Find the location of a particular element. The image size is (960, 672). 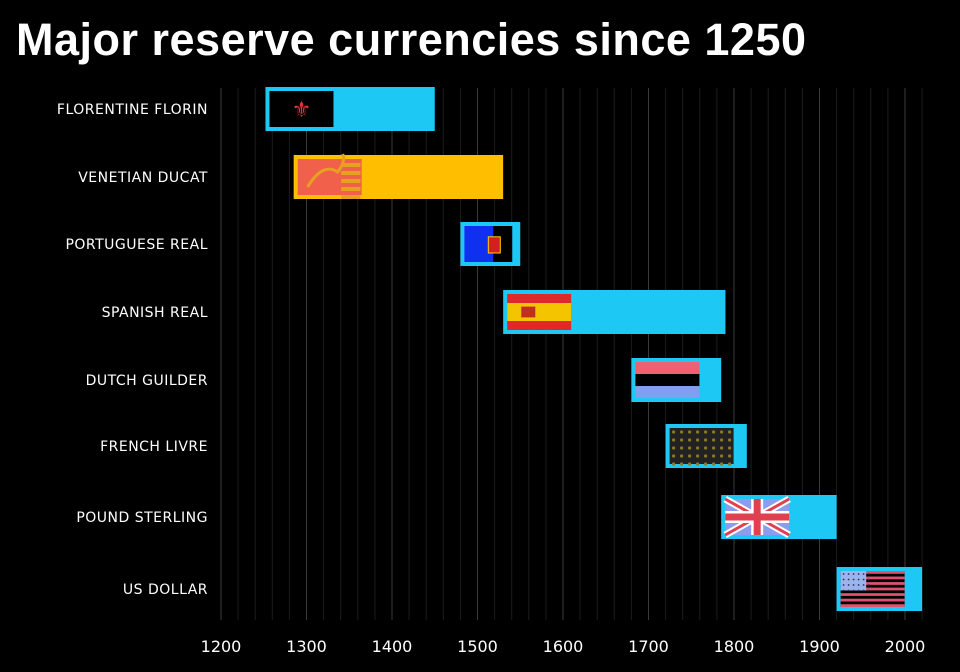

bar-pound-sterling is located at coordinates (779, 517).